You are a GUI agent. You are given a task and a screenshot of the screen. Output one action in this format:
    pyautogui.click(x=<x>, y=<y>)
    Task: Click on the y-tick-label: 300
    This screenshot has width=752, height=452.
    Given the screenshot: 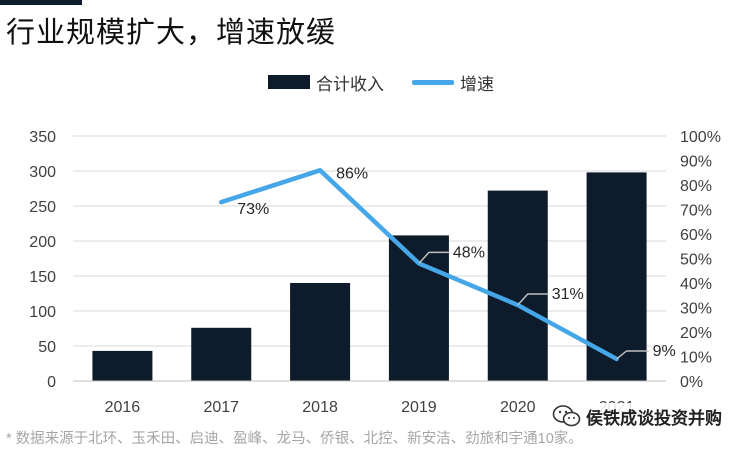 What is the action you would take?
    pyautogui.click(x=42, y=172)
    